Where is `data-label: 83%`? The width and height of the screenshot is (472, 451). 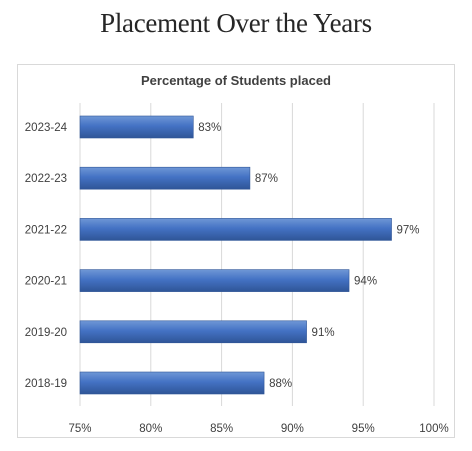 data-label: 83% is located at coordinates (209, 128).